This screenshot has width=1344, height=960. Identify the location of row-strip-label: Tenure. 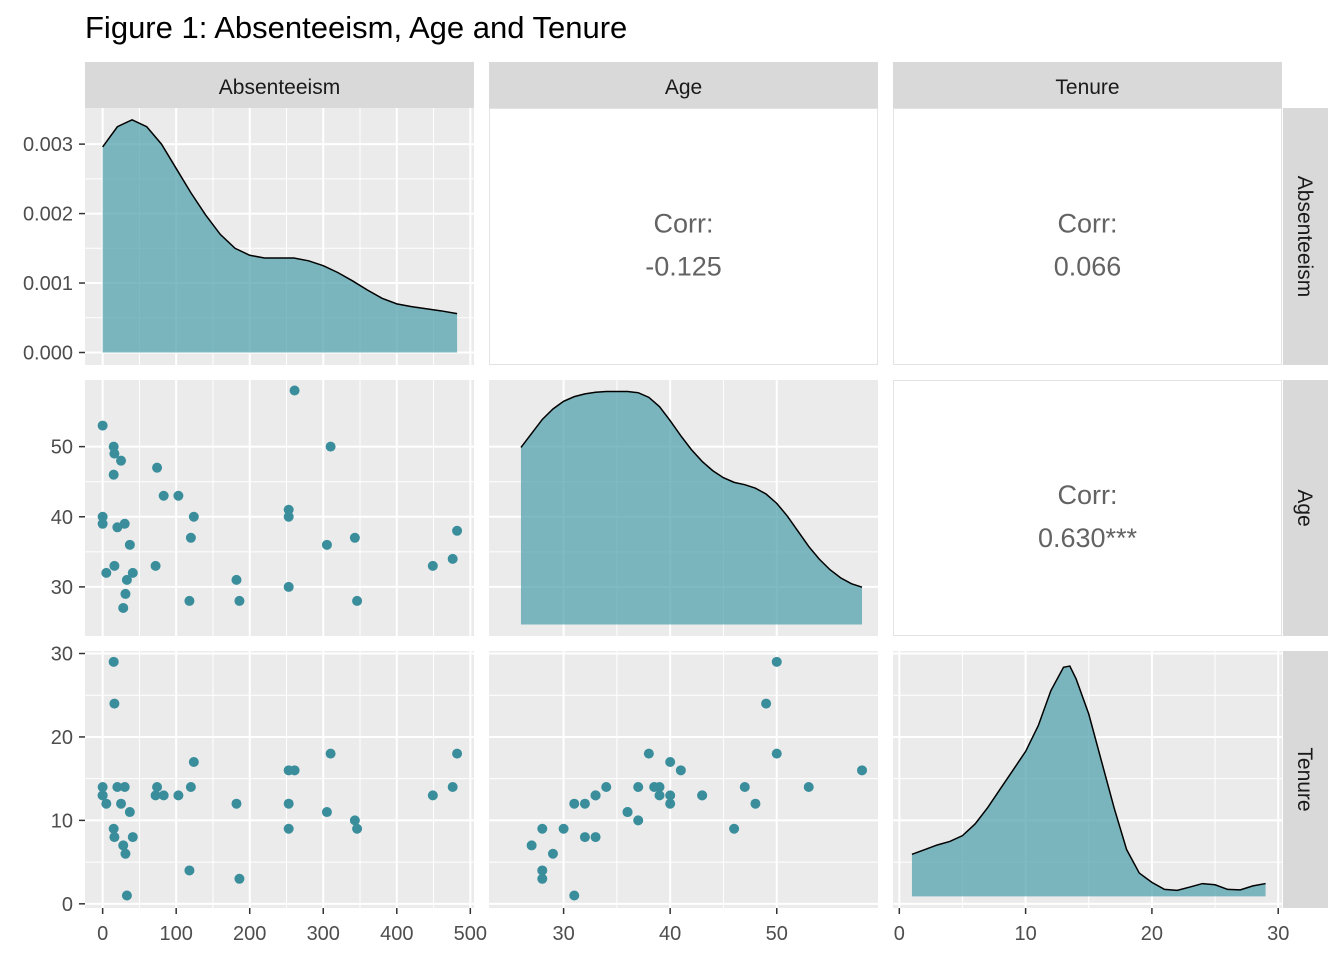
(1304, 779).